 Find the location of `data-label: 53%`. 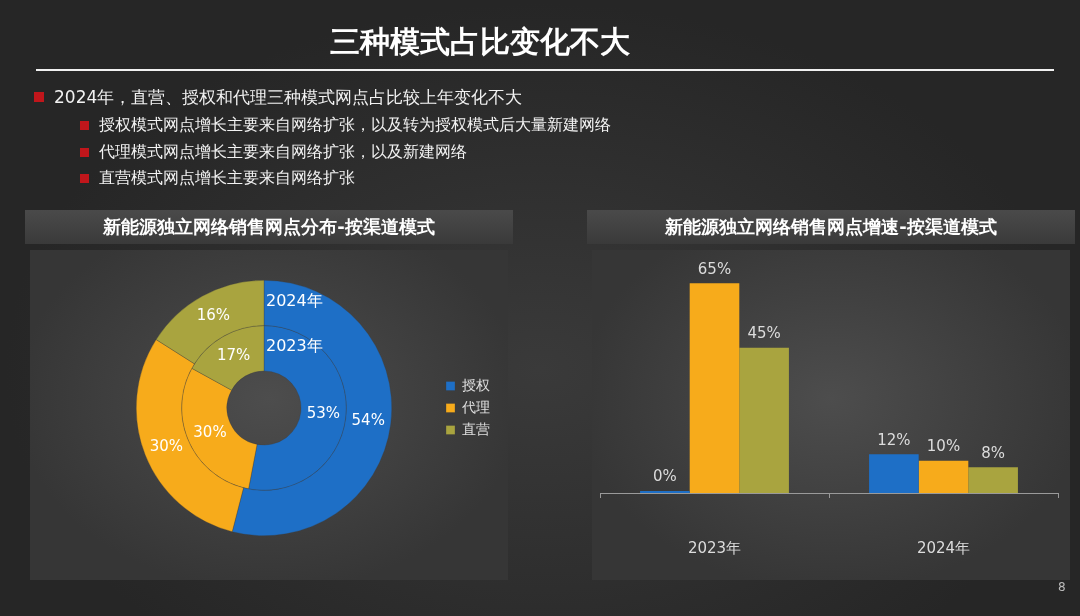

data-label: 53% is located at coordinates (323, 412).